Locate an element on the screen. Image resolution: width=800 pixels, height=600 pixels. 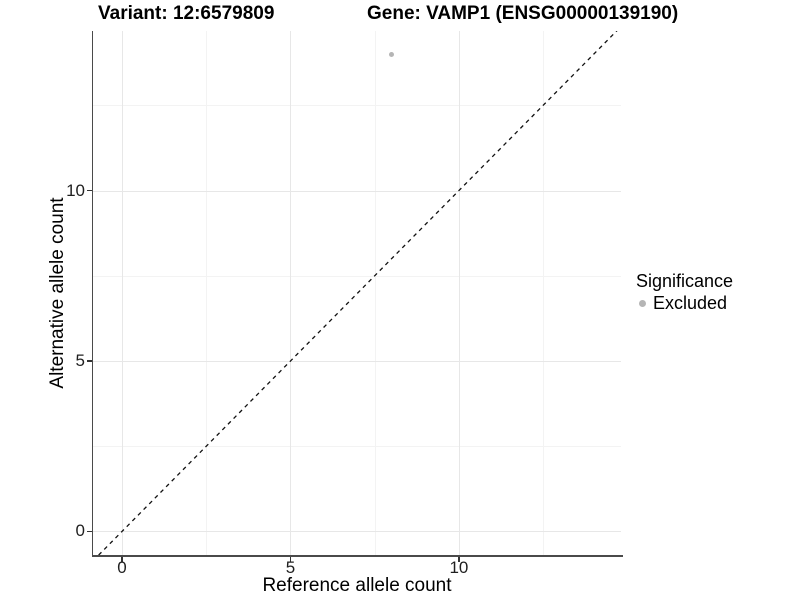
legend-key-dot is located at coordinates (642, 303).